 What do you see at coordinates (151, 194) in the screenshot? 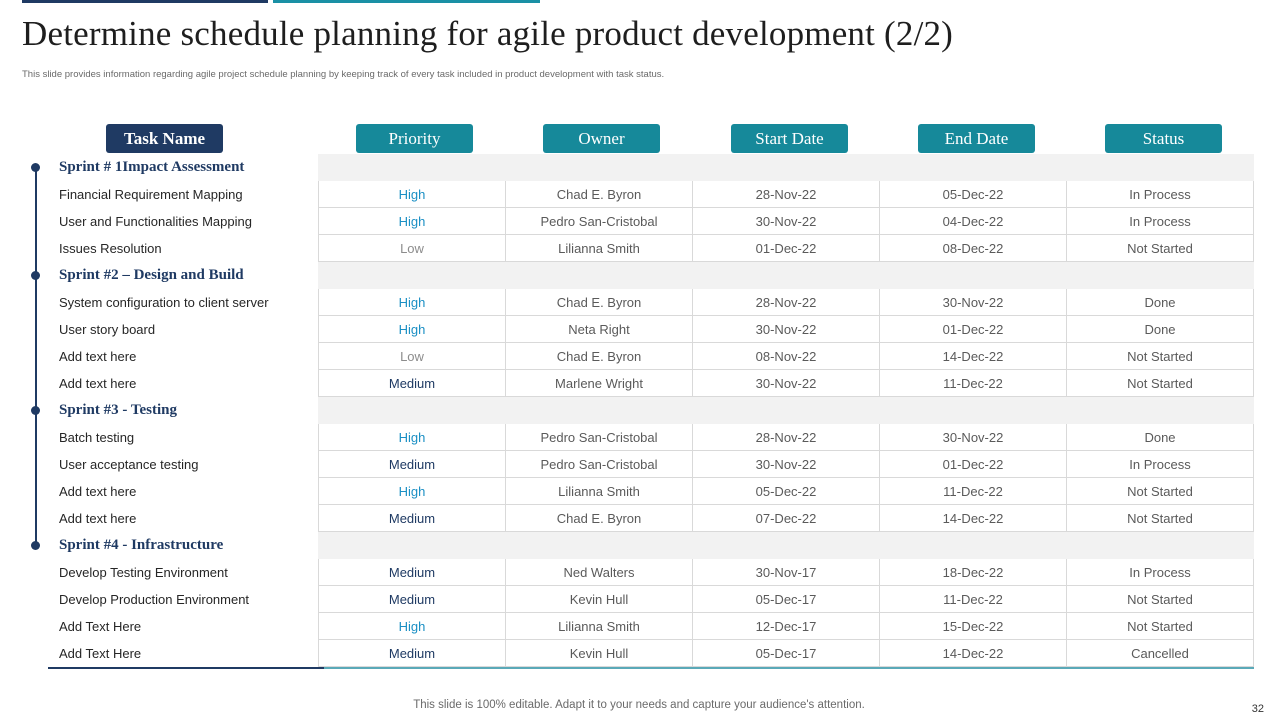
I see `task-name: Financial Requirement Mapping` at bounding box center [151, 194].